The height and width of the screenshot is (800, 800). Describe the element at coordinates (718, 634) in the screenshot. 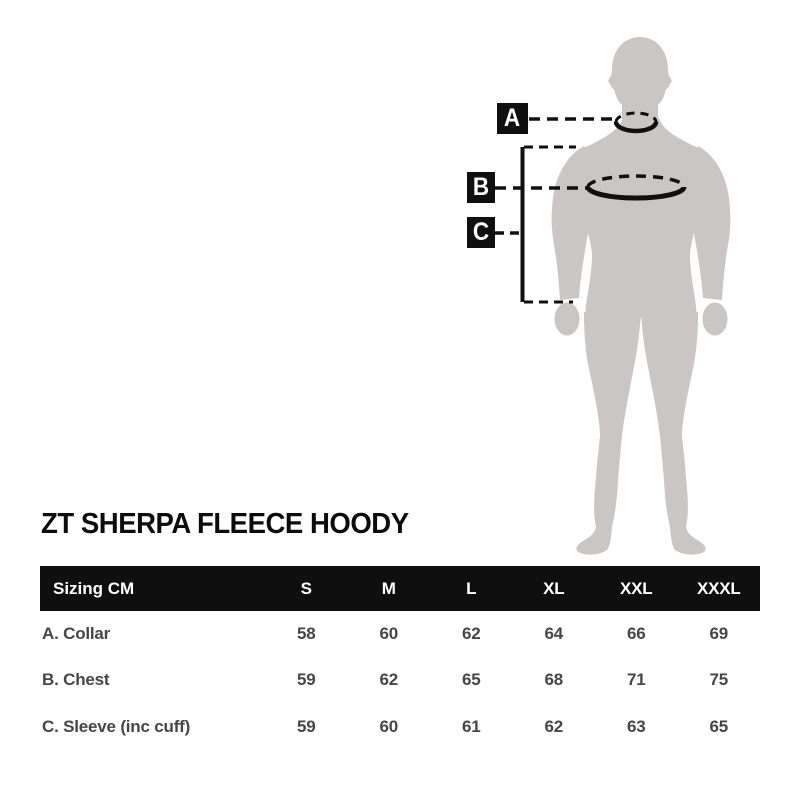

I see `collar-size-xxxl: 69` at that location.